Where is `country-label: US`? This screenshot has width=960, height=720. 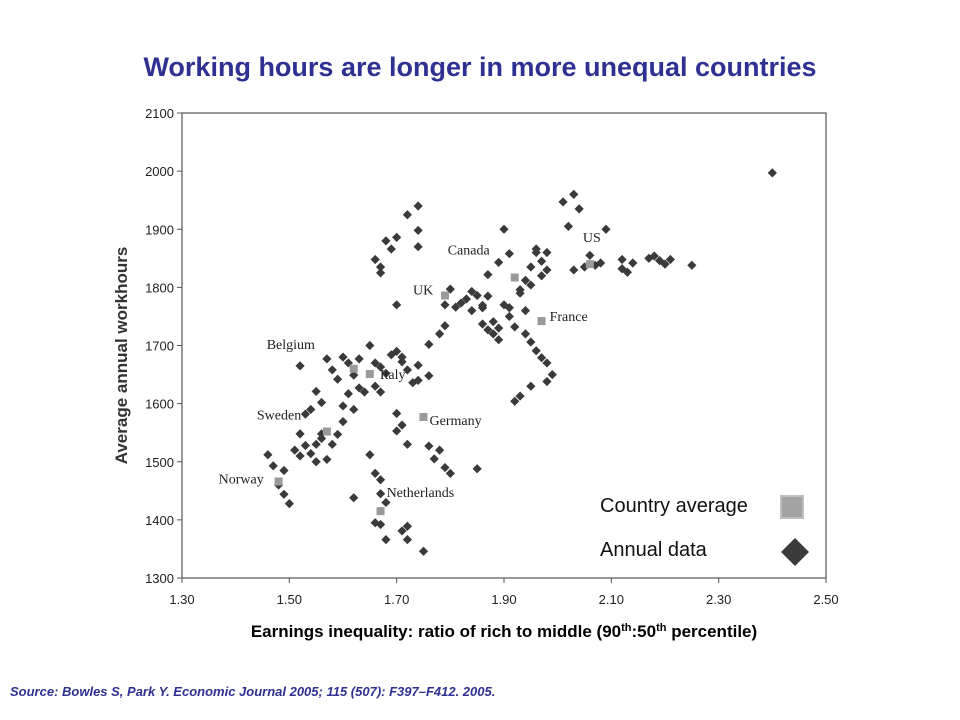
country-label: US is located at coordinates (592, 238).